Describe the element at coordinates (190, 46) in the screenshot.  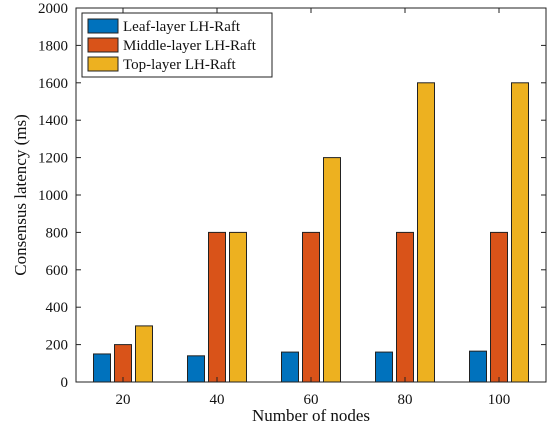
I see `legend-label-middle: Middle-layer LH-Raft` at that location.